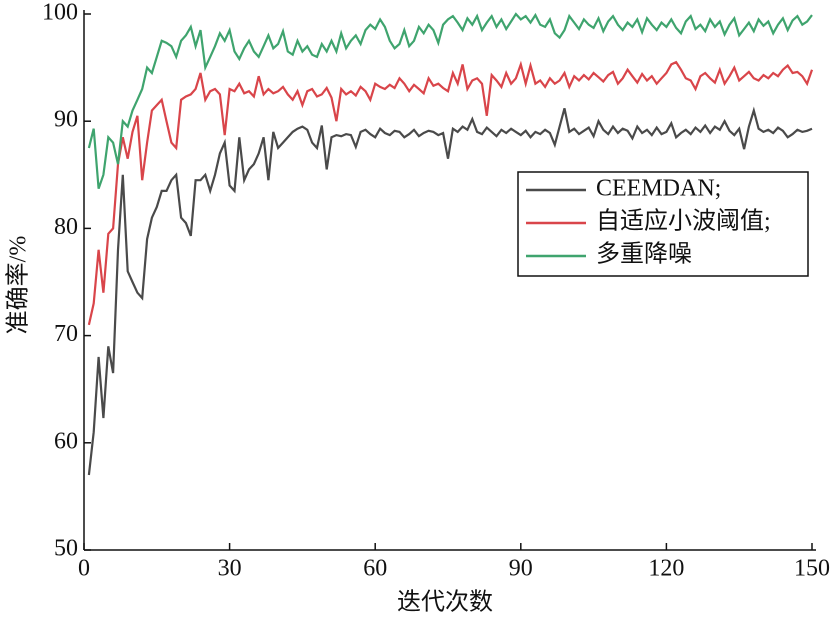 This screenshot has height=621, width=833. Describe the element at coordinates (445, 602) in the screenshot. I see `x-axis-label: 迭代次数` at that location.